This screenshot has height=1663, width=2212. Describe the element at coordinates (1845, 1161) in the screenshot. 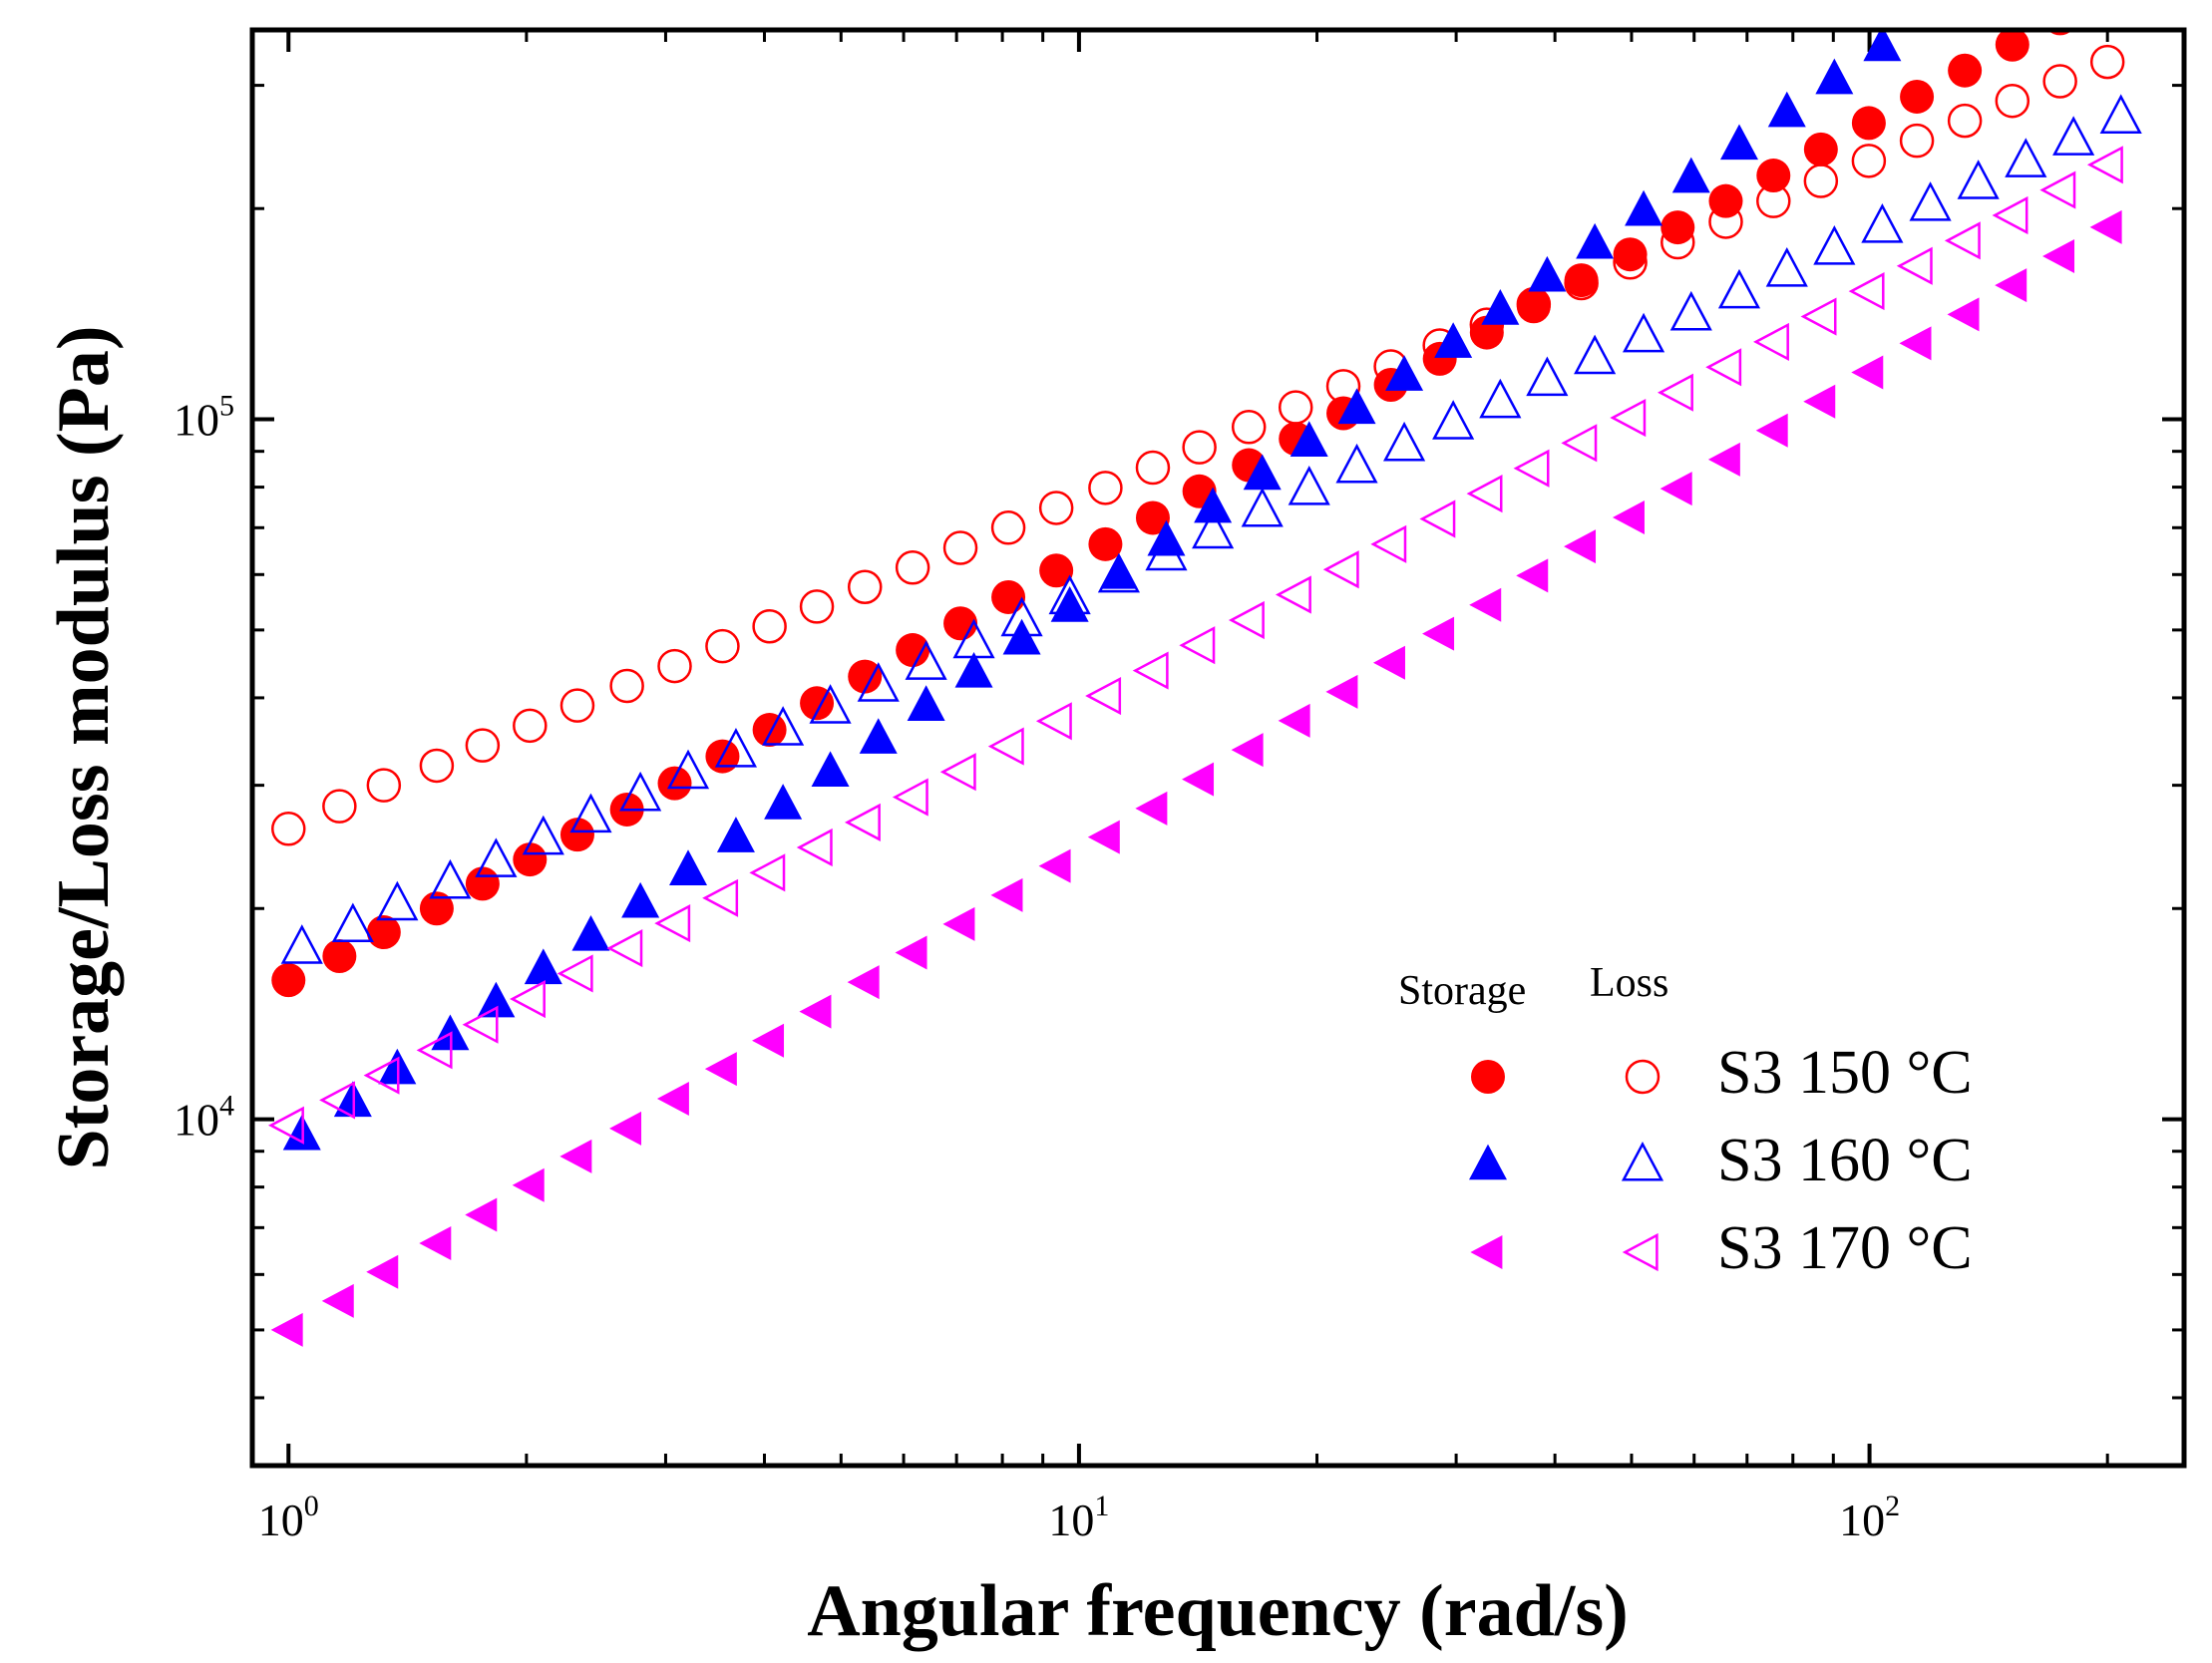

I see `legend-label-160: S3 160 °C` at that location.